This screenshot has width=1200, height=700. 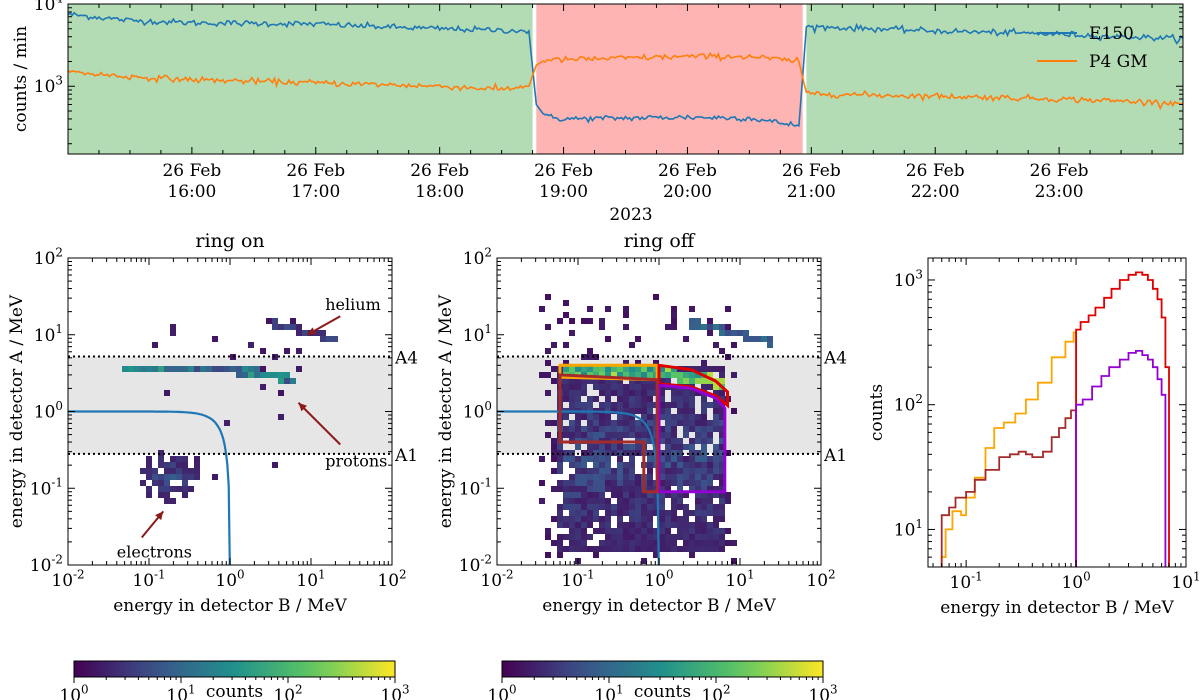 I want to click on y-tick-label: 10⁻¹, so click(x=46, y=488).